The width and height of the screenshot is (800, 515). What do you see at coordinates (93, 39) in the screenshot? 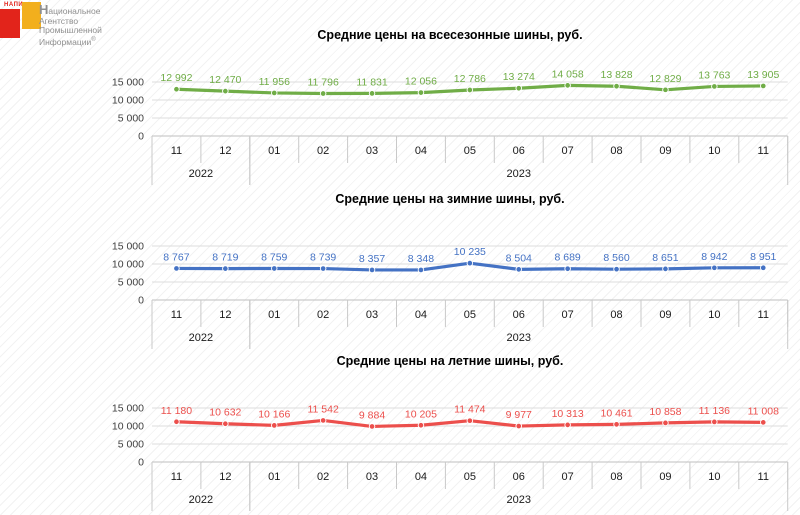
I see `registered-trademark-symbol: ®` at bounding box center [93, 39].